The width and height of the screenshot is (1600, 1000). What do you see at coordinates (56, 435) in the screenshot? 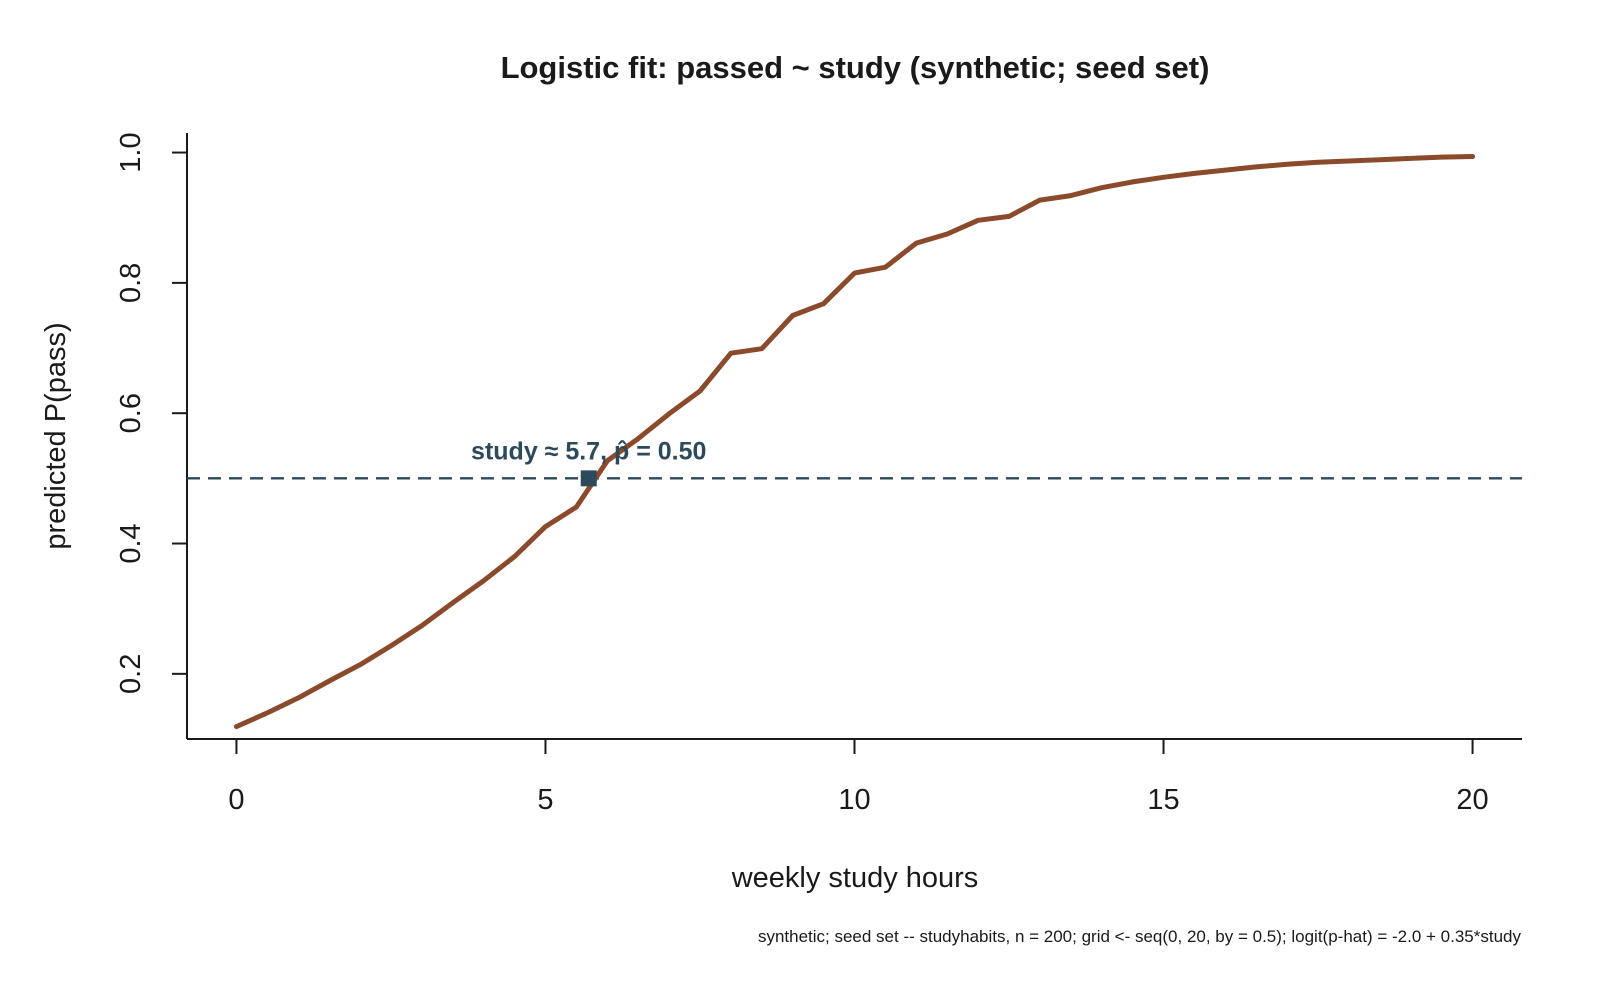
I see `y-axis-label: predicted P(pass)` at bounding box center [56, 435].